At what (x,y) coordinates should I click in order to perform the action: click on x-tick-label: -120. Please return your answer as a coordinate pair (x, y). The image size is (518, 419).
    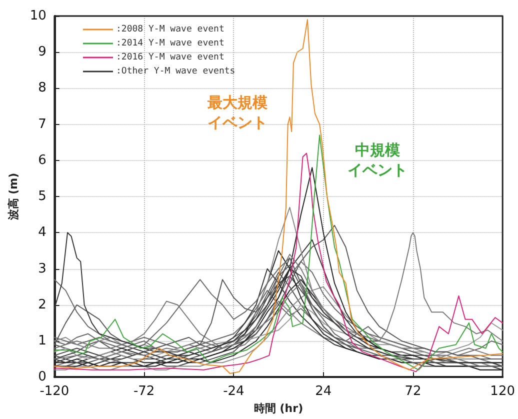
    Looking at the image, I should click on (55, 392).